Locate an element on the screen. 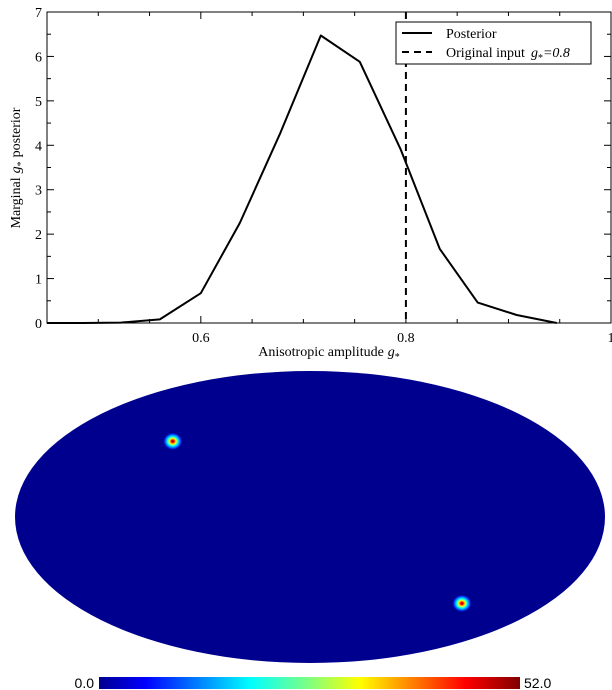 The image size is (612, 690). y-axis-label: Marginal g* posterior is located at coordinates (18, 167).